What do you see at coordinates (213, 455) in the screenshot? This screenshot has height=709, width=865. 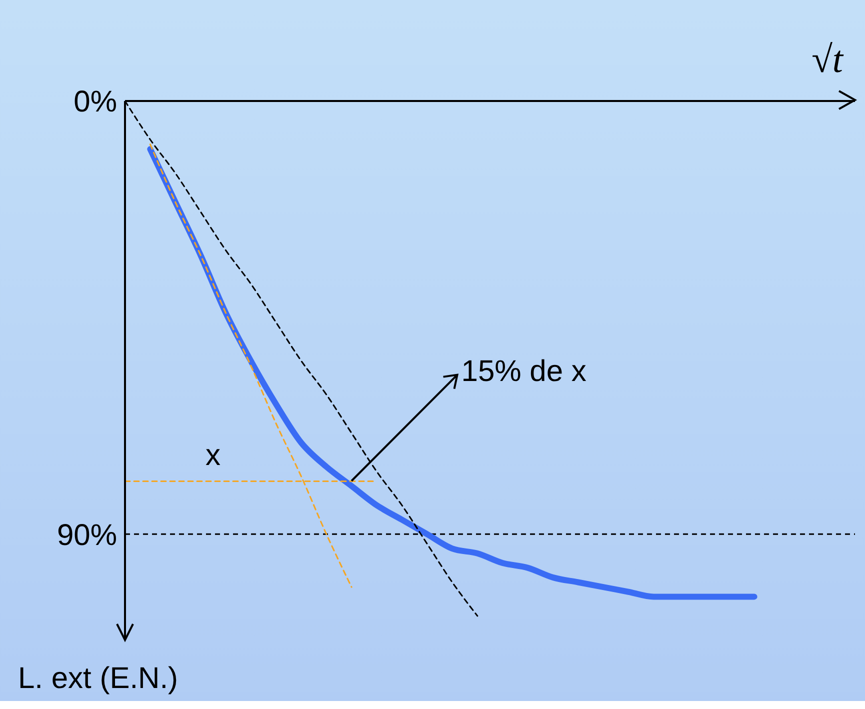 I see `annotation: x` at bounding box center [213, 455].